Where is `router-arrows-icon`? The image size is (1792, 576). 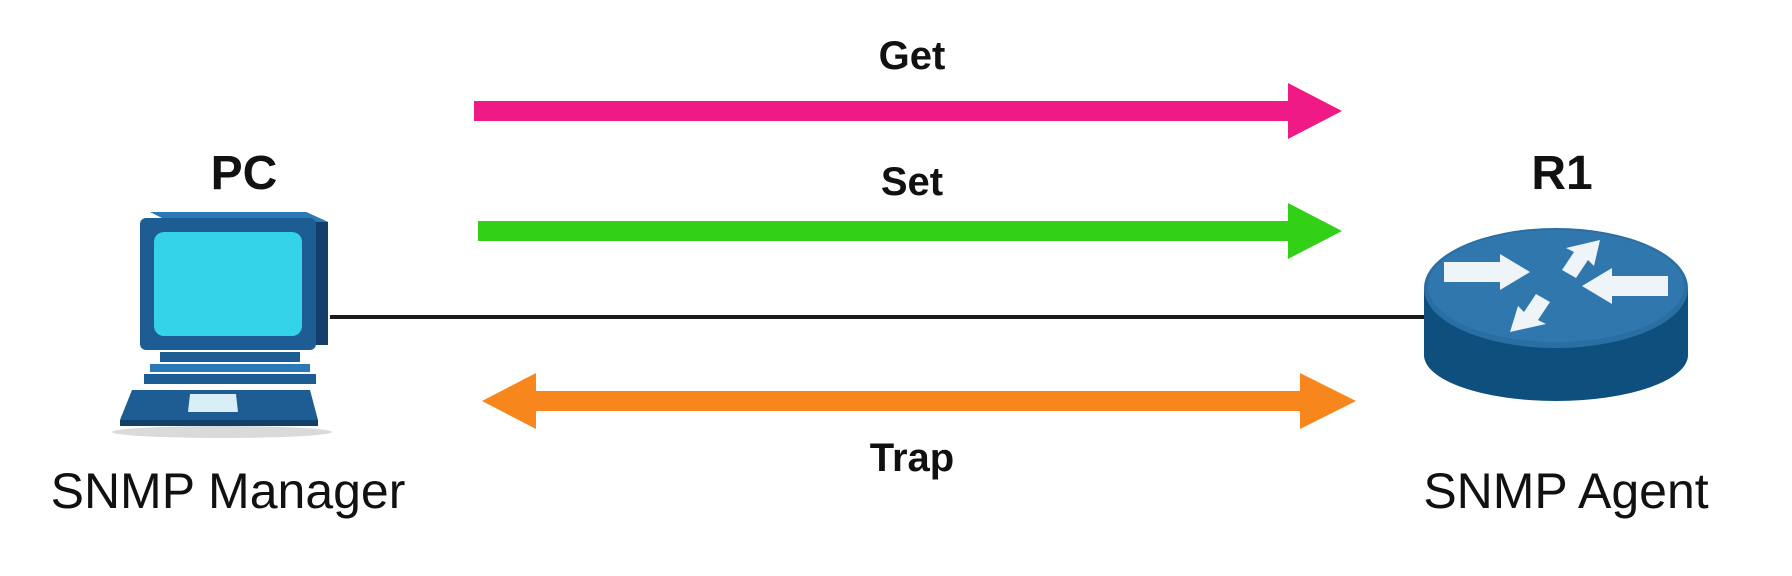
router-arrows-icon is located at coordinates (1556, 286).